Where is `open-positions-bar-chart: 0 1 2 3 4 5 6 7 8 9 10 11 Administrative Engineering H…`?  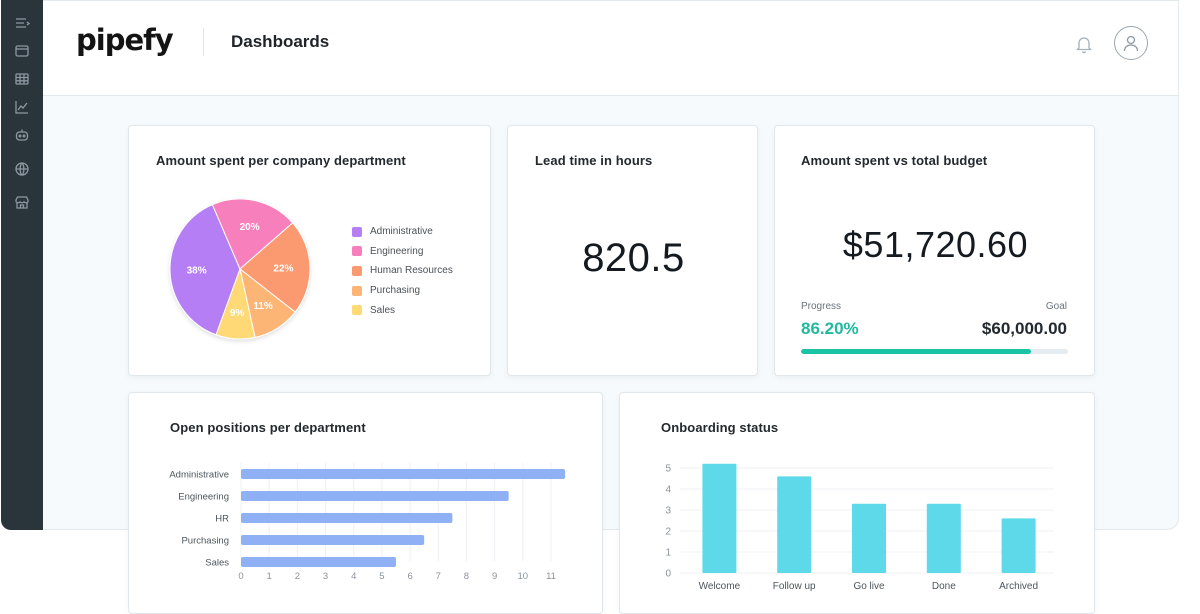
open-positions-bar-chart: 0 1 2 3 4 5 6 7 8 9 10 11 Administrative Engineering H… is located at coordinates (367, 522).